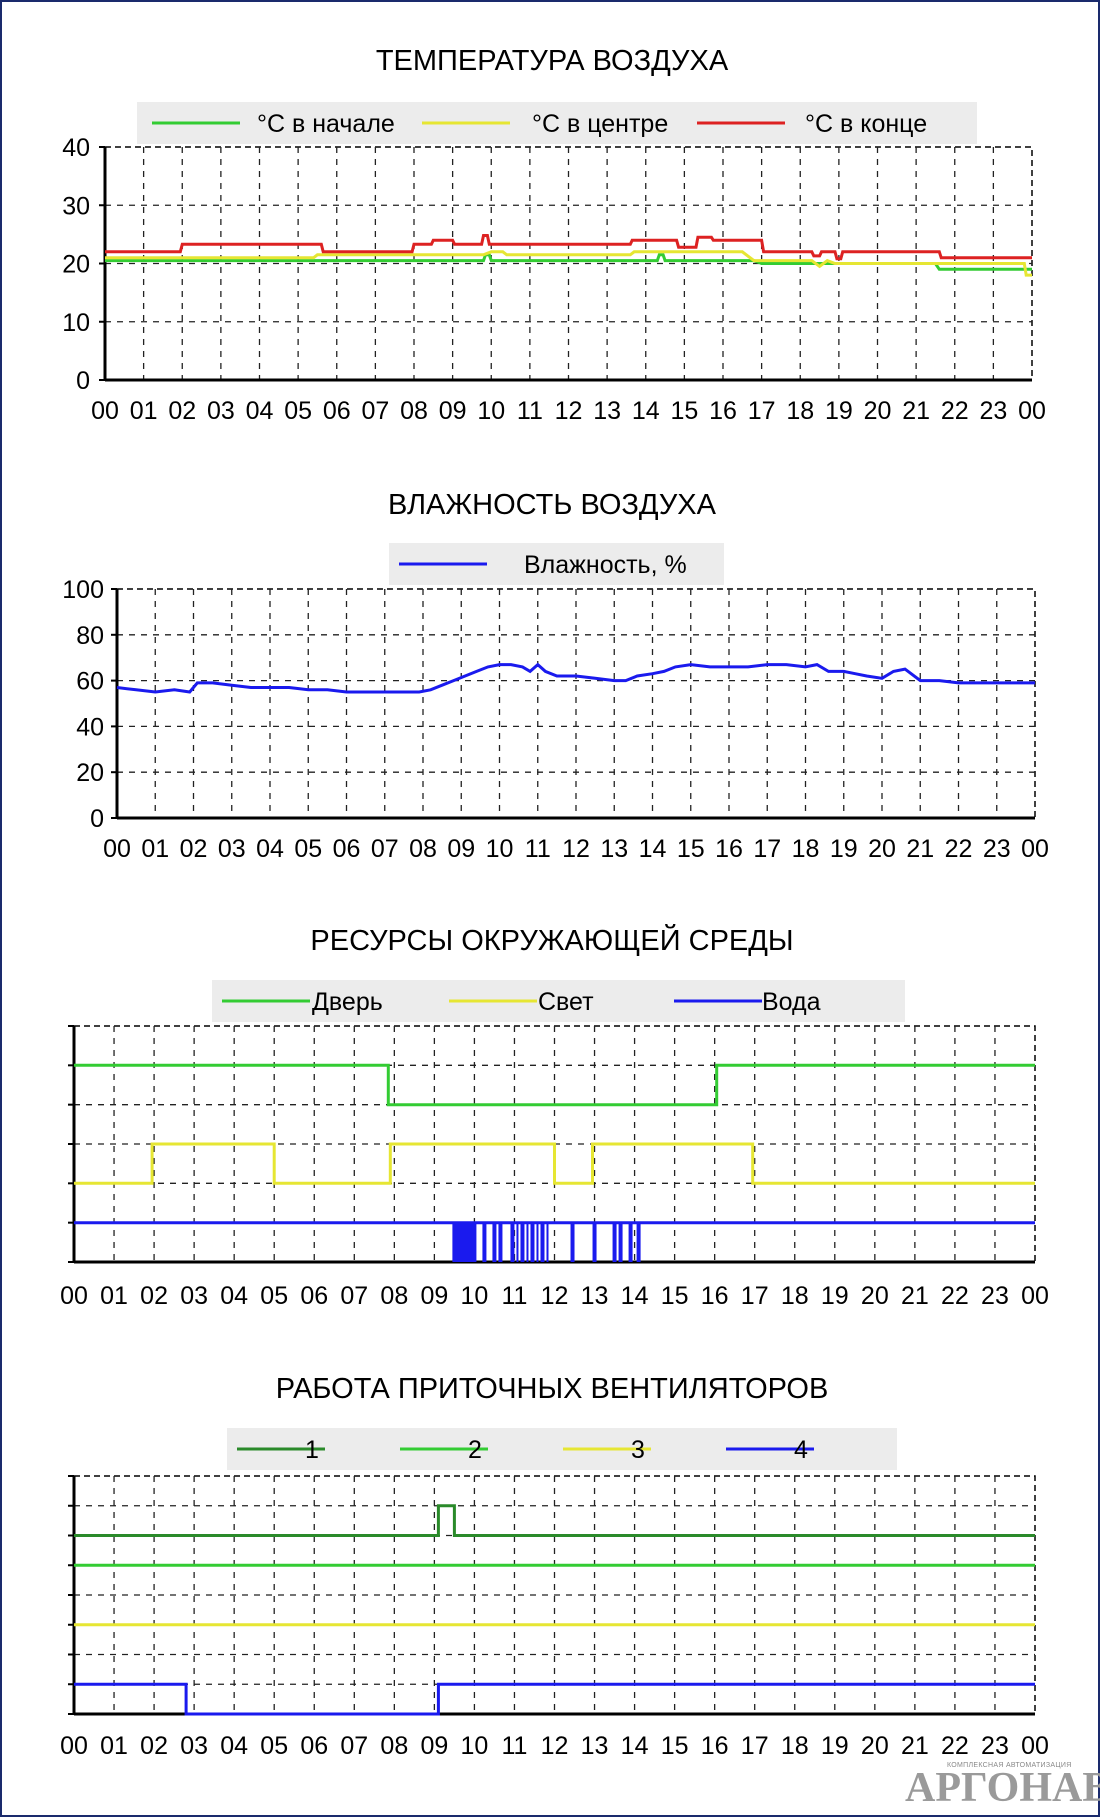 The width and height of the screenshot is (1100, 1820). What do you see at coordinates (552, 1389) in the screenshot?
I see `chart-title: РАБОТА ПРИТОЧНЫХ ВЕНТИЛЯТОРОВ` at bounding box center [552, 1389].